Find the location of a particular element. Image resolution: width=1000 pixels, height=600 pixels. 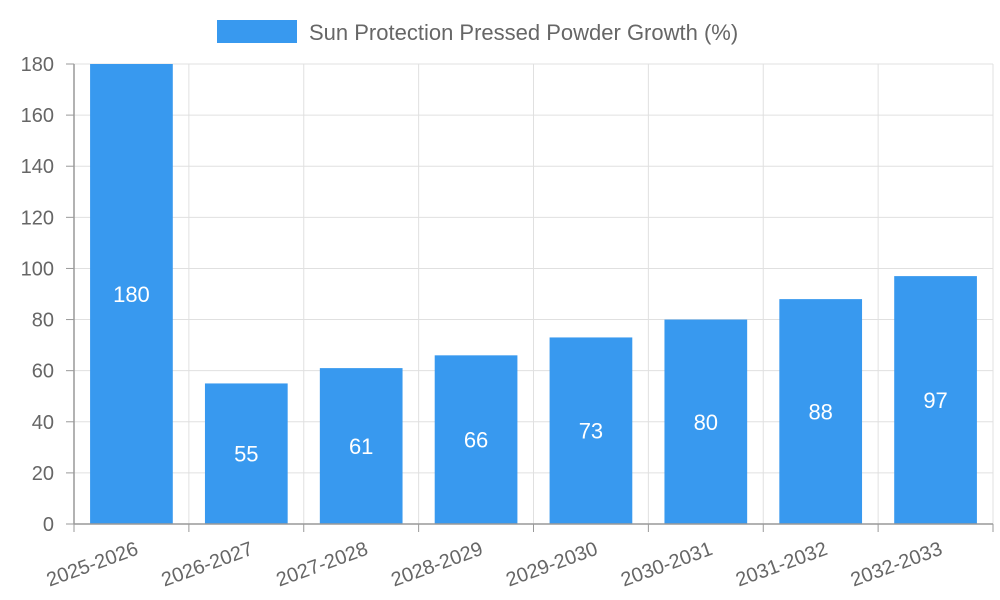

x-tick-label: 2026-2027 is located at coordinates (207, 564).